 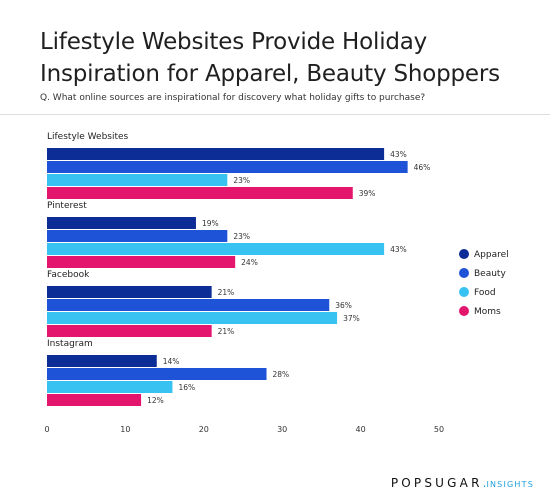 What do you see at coordinates (226, 331) in the screenshot?
I see `data-label-facebook-moms: 21%` at bounding box center [226, 331].